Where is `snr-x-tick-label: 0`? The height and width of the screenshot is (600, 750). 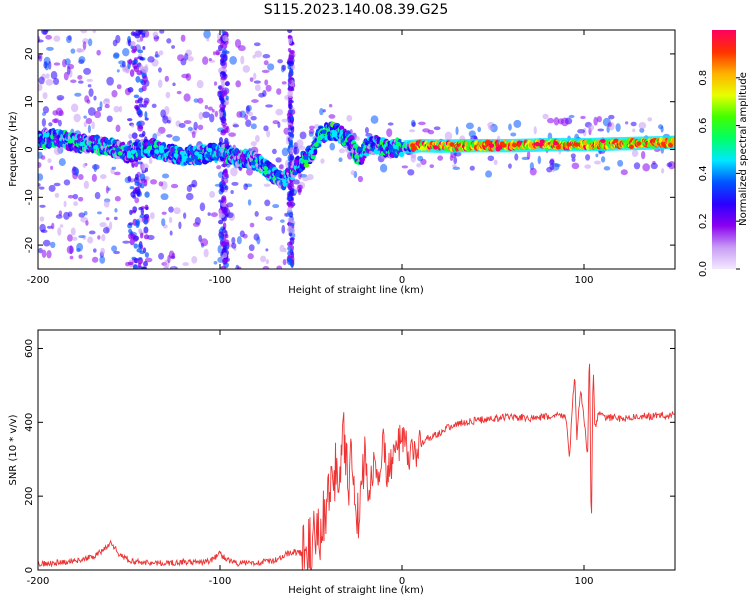
snr-x-tick-label: 0 is located at coordinates (402, 581).